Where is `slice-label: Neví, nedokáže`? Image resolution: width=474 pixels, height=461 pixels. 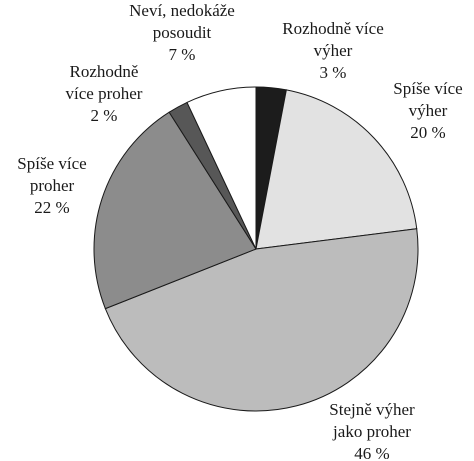
slice-label: Neví, nedokáže is located at coordinates (182, 10).